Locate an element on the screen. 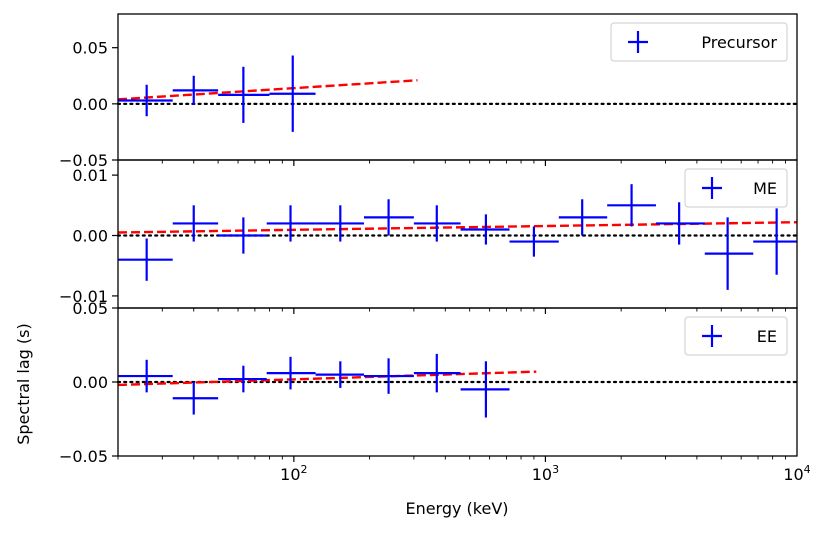 The height and width of the screenshot is (534, 829). x-axis-label: Energy (keV) is located at coordinates (456, 508).